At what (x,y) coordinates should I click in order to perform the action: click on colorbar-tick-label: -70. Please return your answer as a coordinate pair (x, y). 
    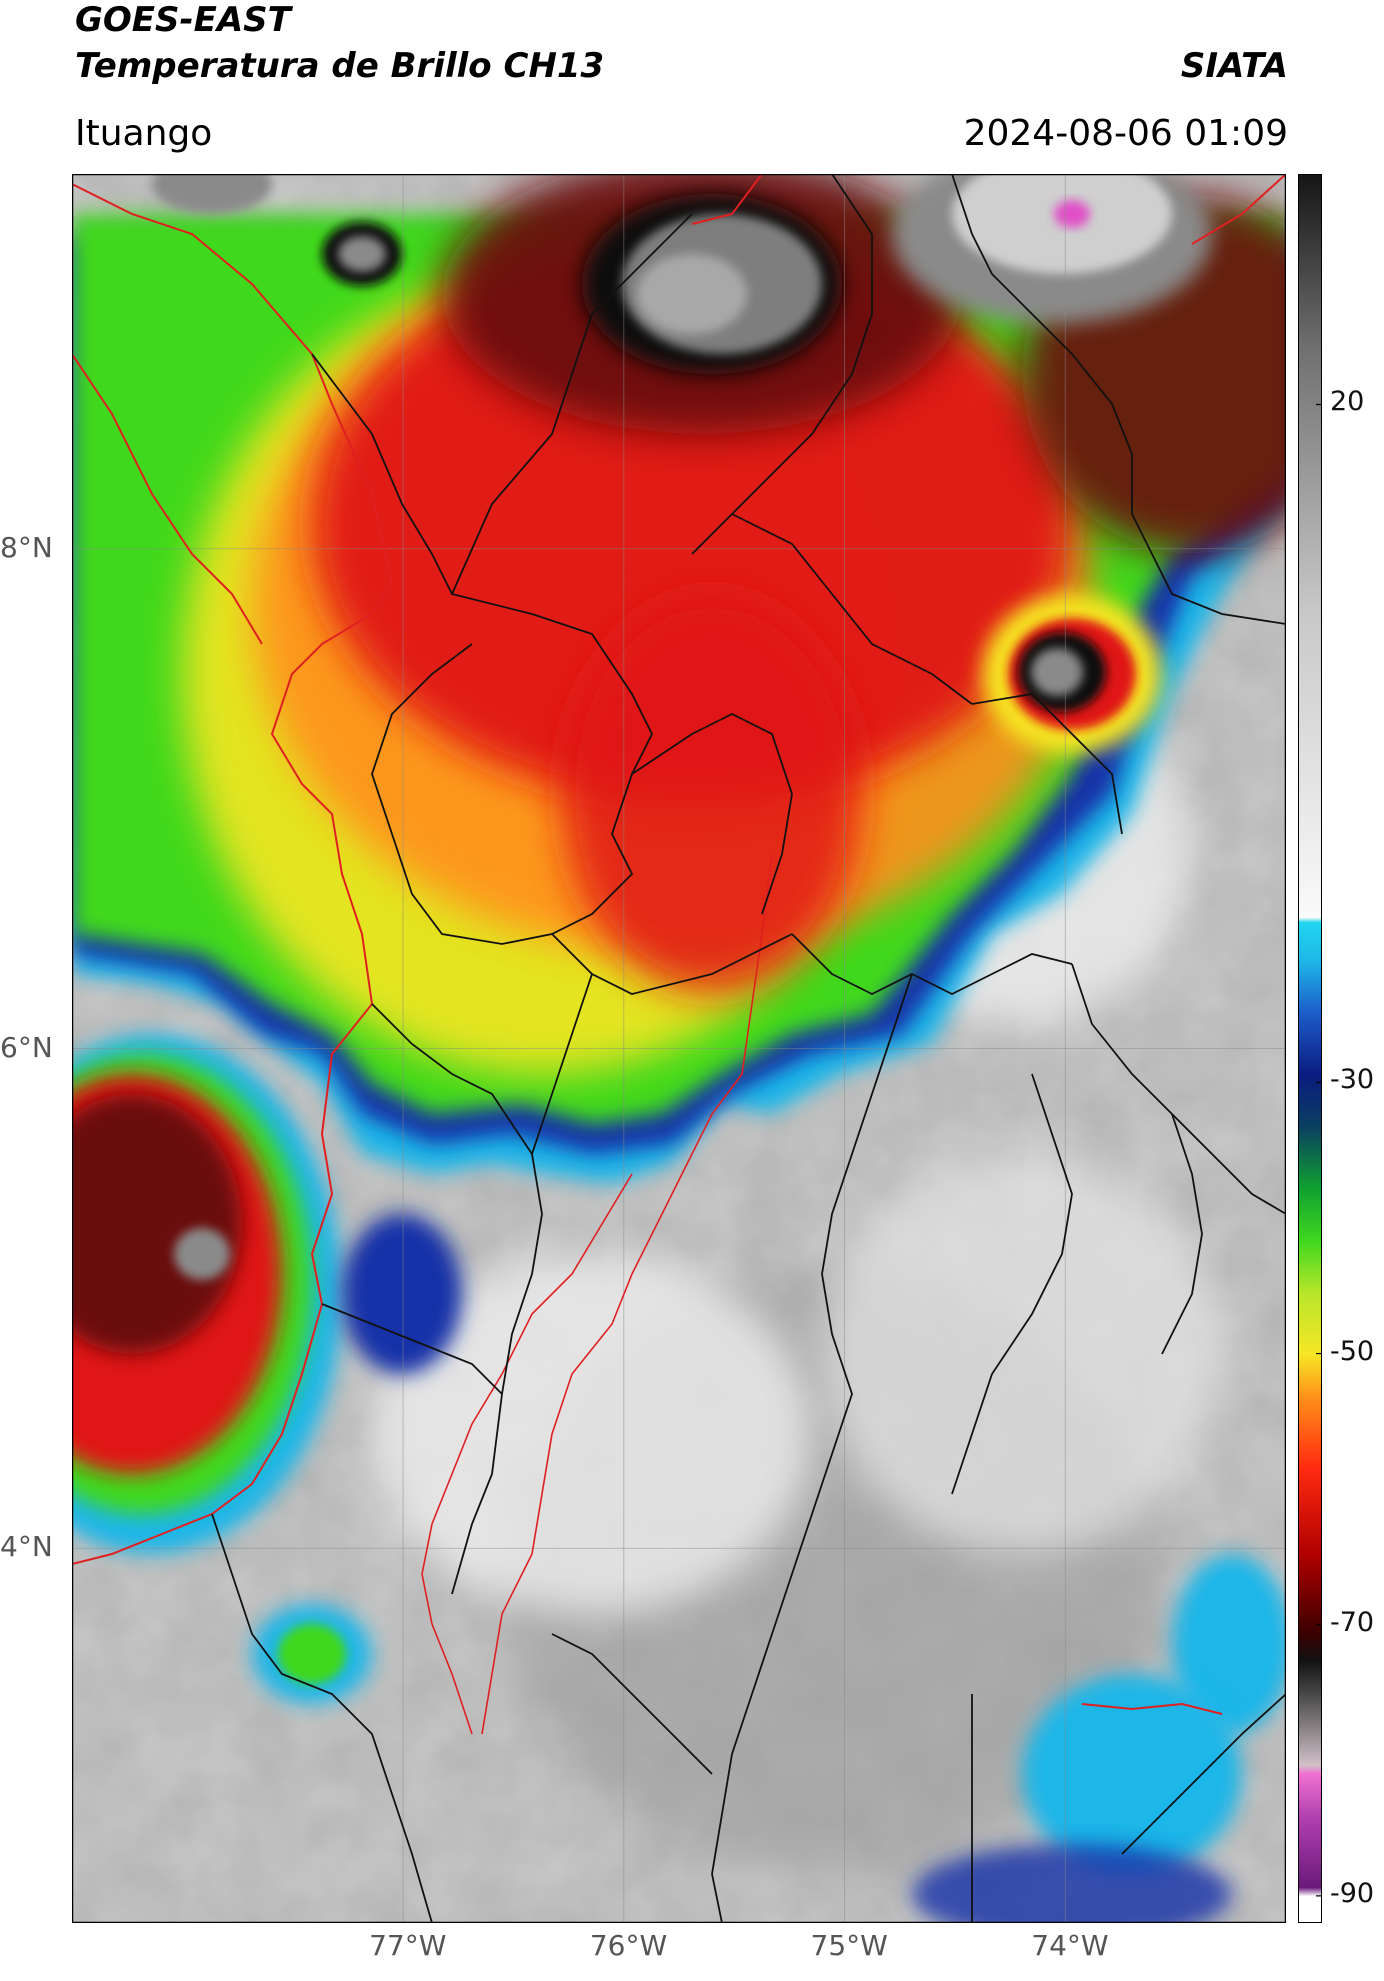
    Looking at the image, I should click on (1352, 1622).